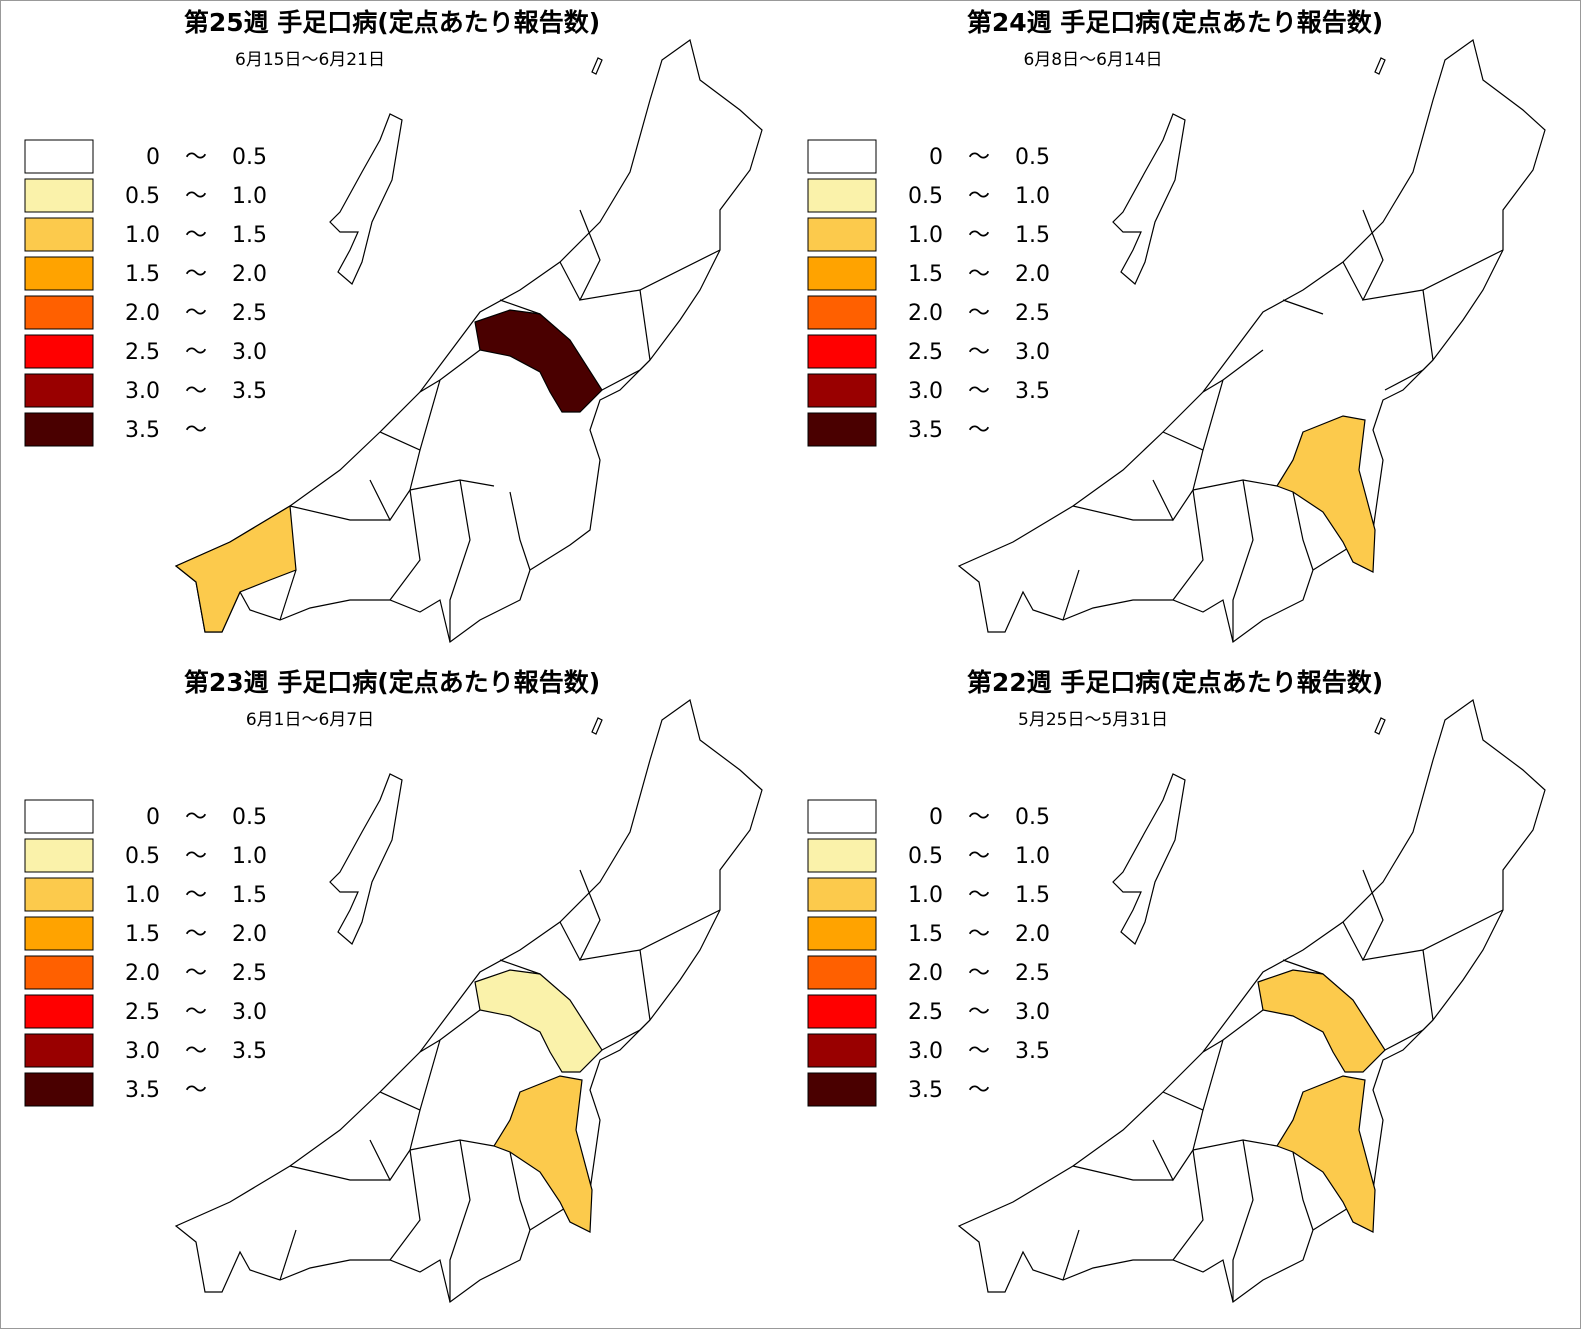  I want to click on panel-title: 第22週 手足口病(定点あたり報告数), so click(1175, 682).